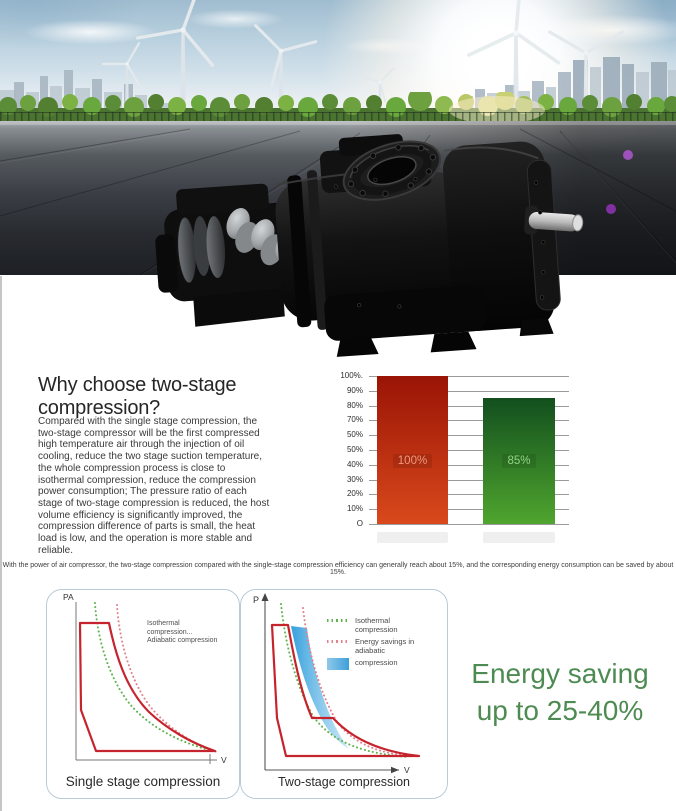 This screenshot has height=811, width=676. What do you see at coordinates (68, 597) in the screenshot?
I see `y-axis-label: PA` at bounding box center [68, 597].